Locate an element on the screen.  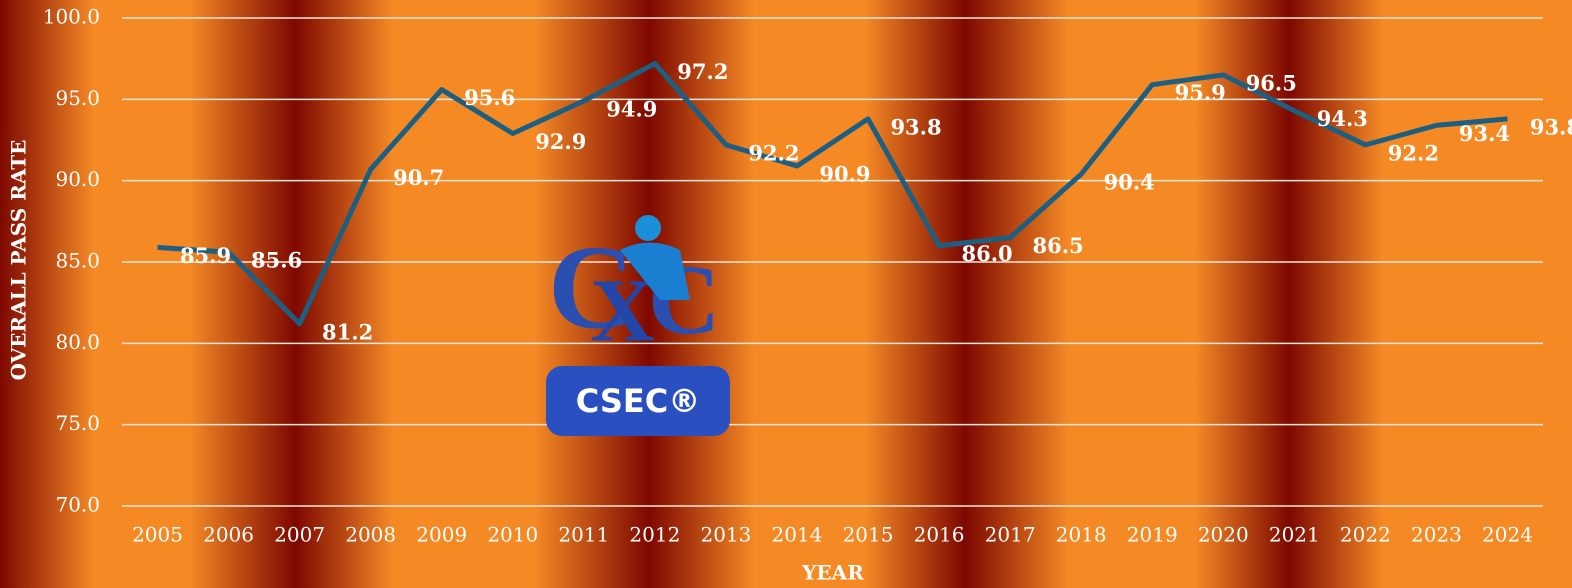
data-label: 86.0 is located at coordinates (986, 253).